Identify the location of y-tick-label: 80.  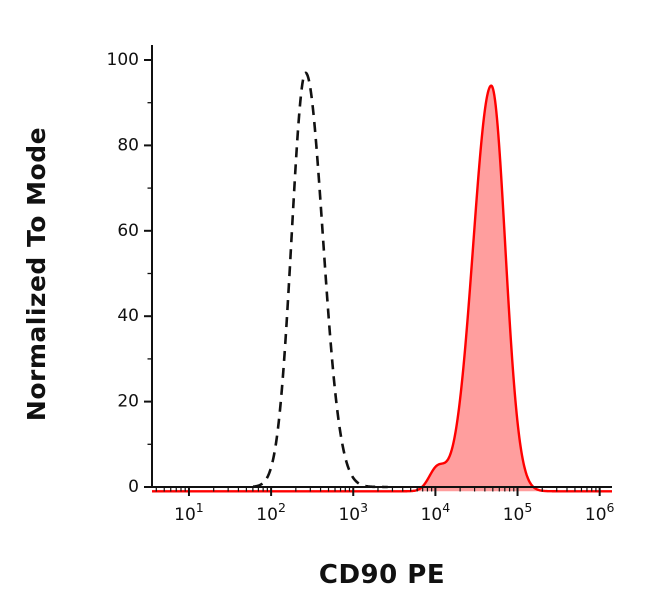
(128, 145).